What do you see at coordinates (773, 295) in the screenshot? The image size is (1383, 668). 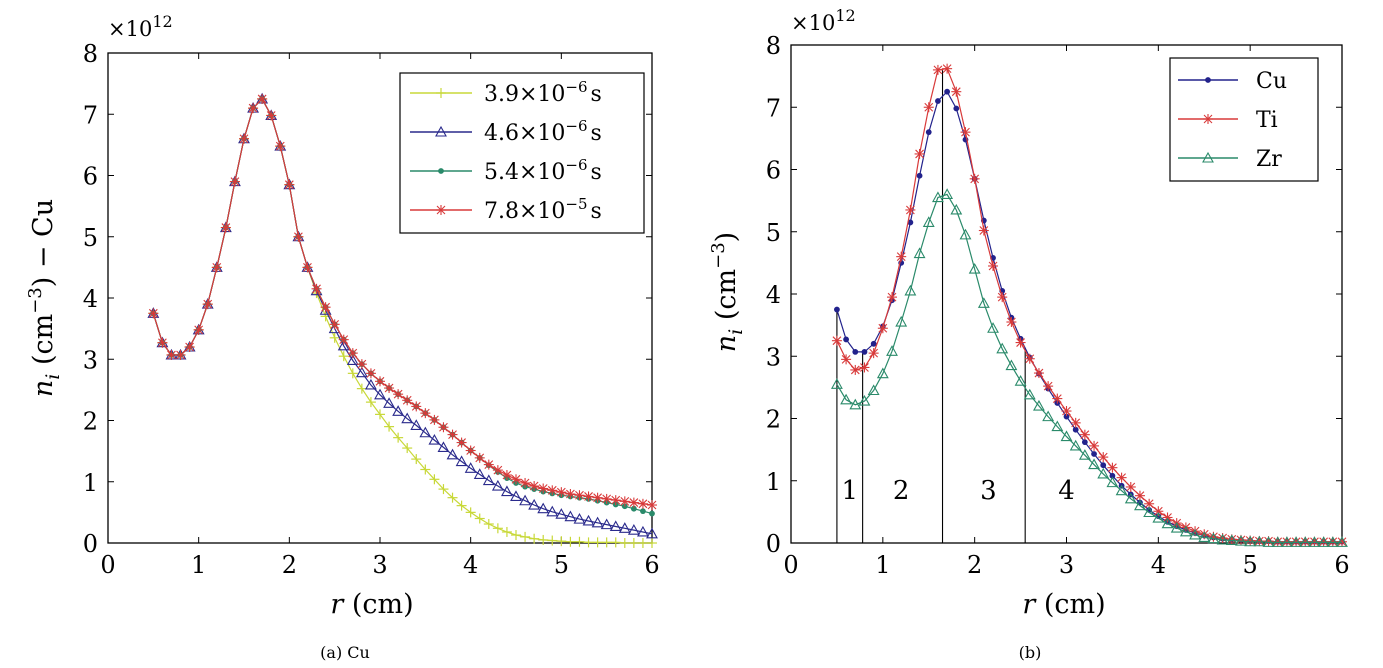 I see `y-tick-label: 4` at bounding box center [773, 295].